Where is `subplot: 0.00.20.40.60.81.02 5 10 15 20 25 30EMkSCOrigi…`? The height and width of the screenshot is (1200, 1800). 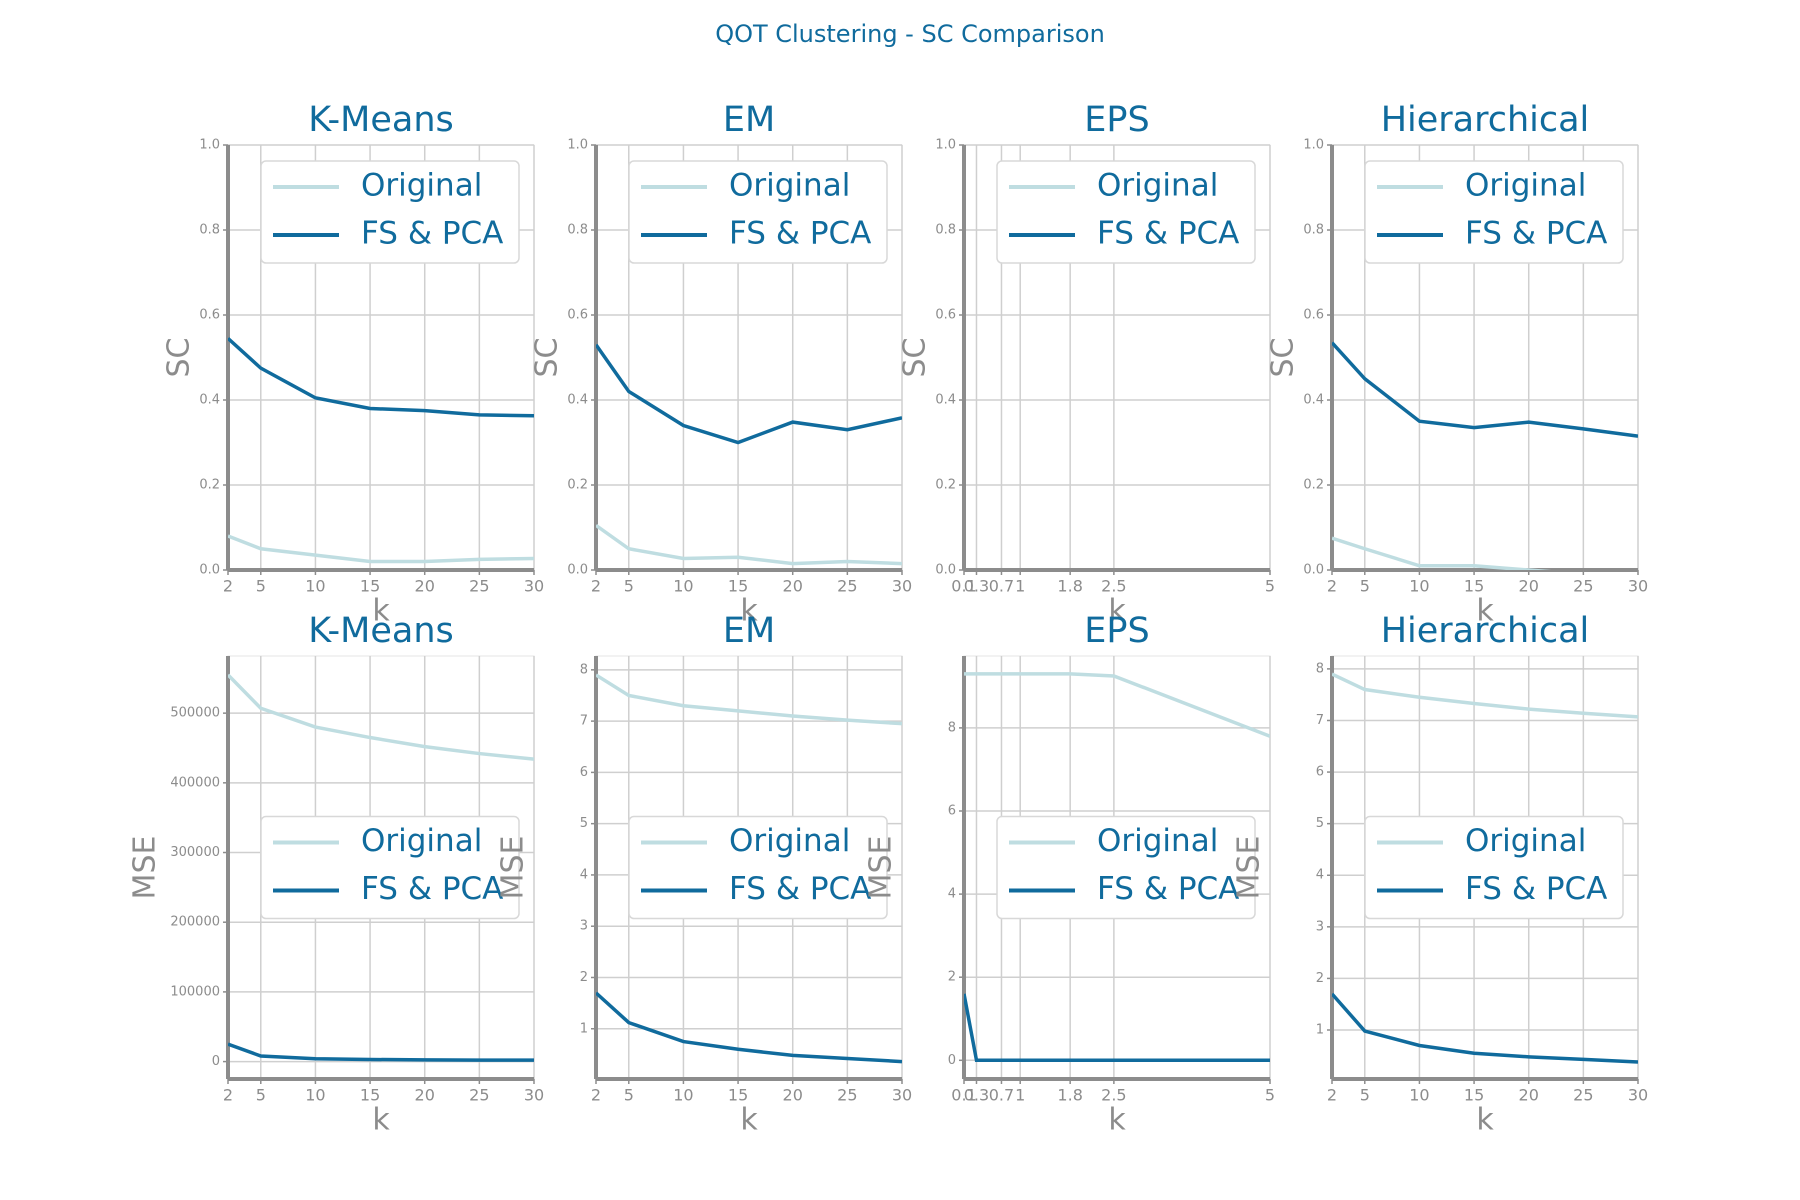
subplot: 0.00.20.40.60.81.02 5 10 15 20 25 30EMkSCOrigi… is located at coordinates (721, 364).